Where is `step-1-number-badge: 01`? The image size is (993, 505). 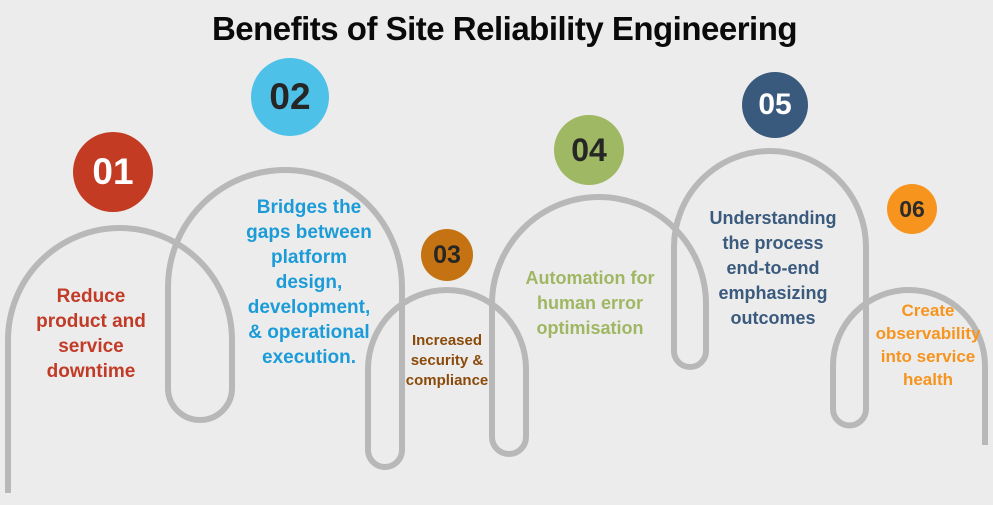 step-1-number-badge: 01 is located at coordinates (113, 172).